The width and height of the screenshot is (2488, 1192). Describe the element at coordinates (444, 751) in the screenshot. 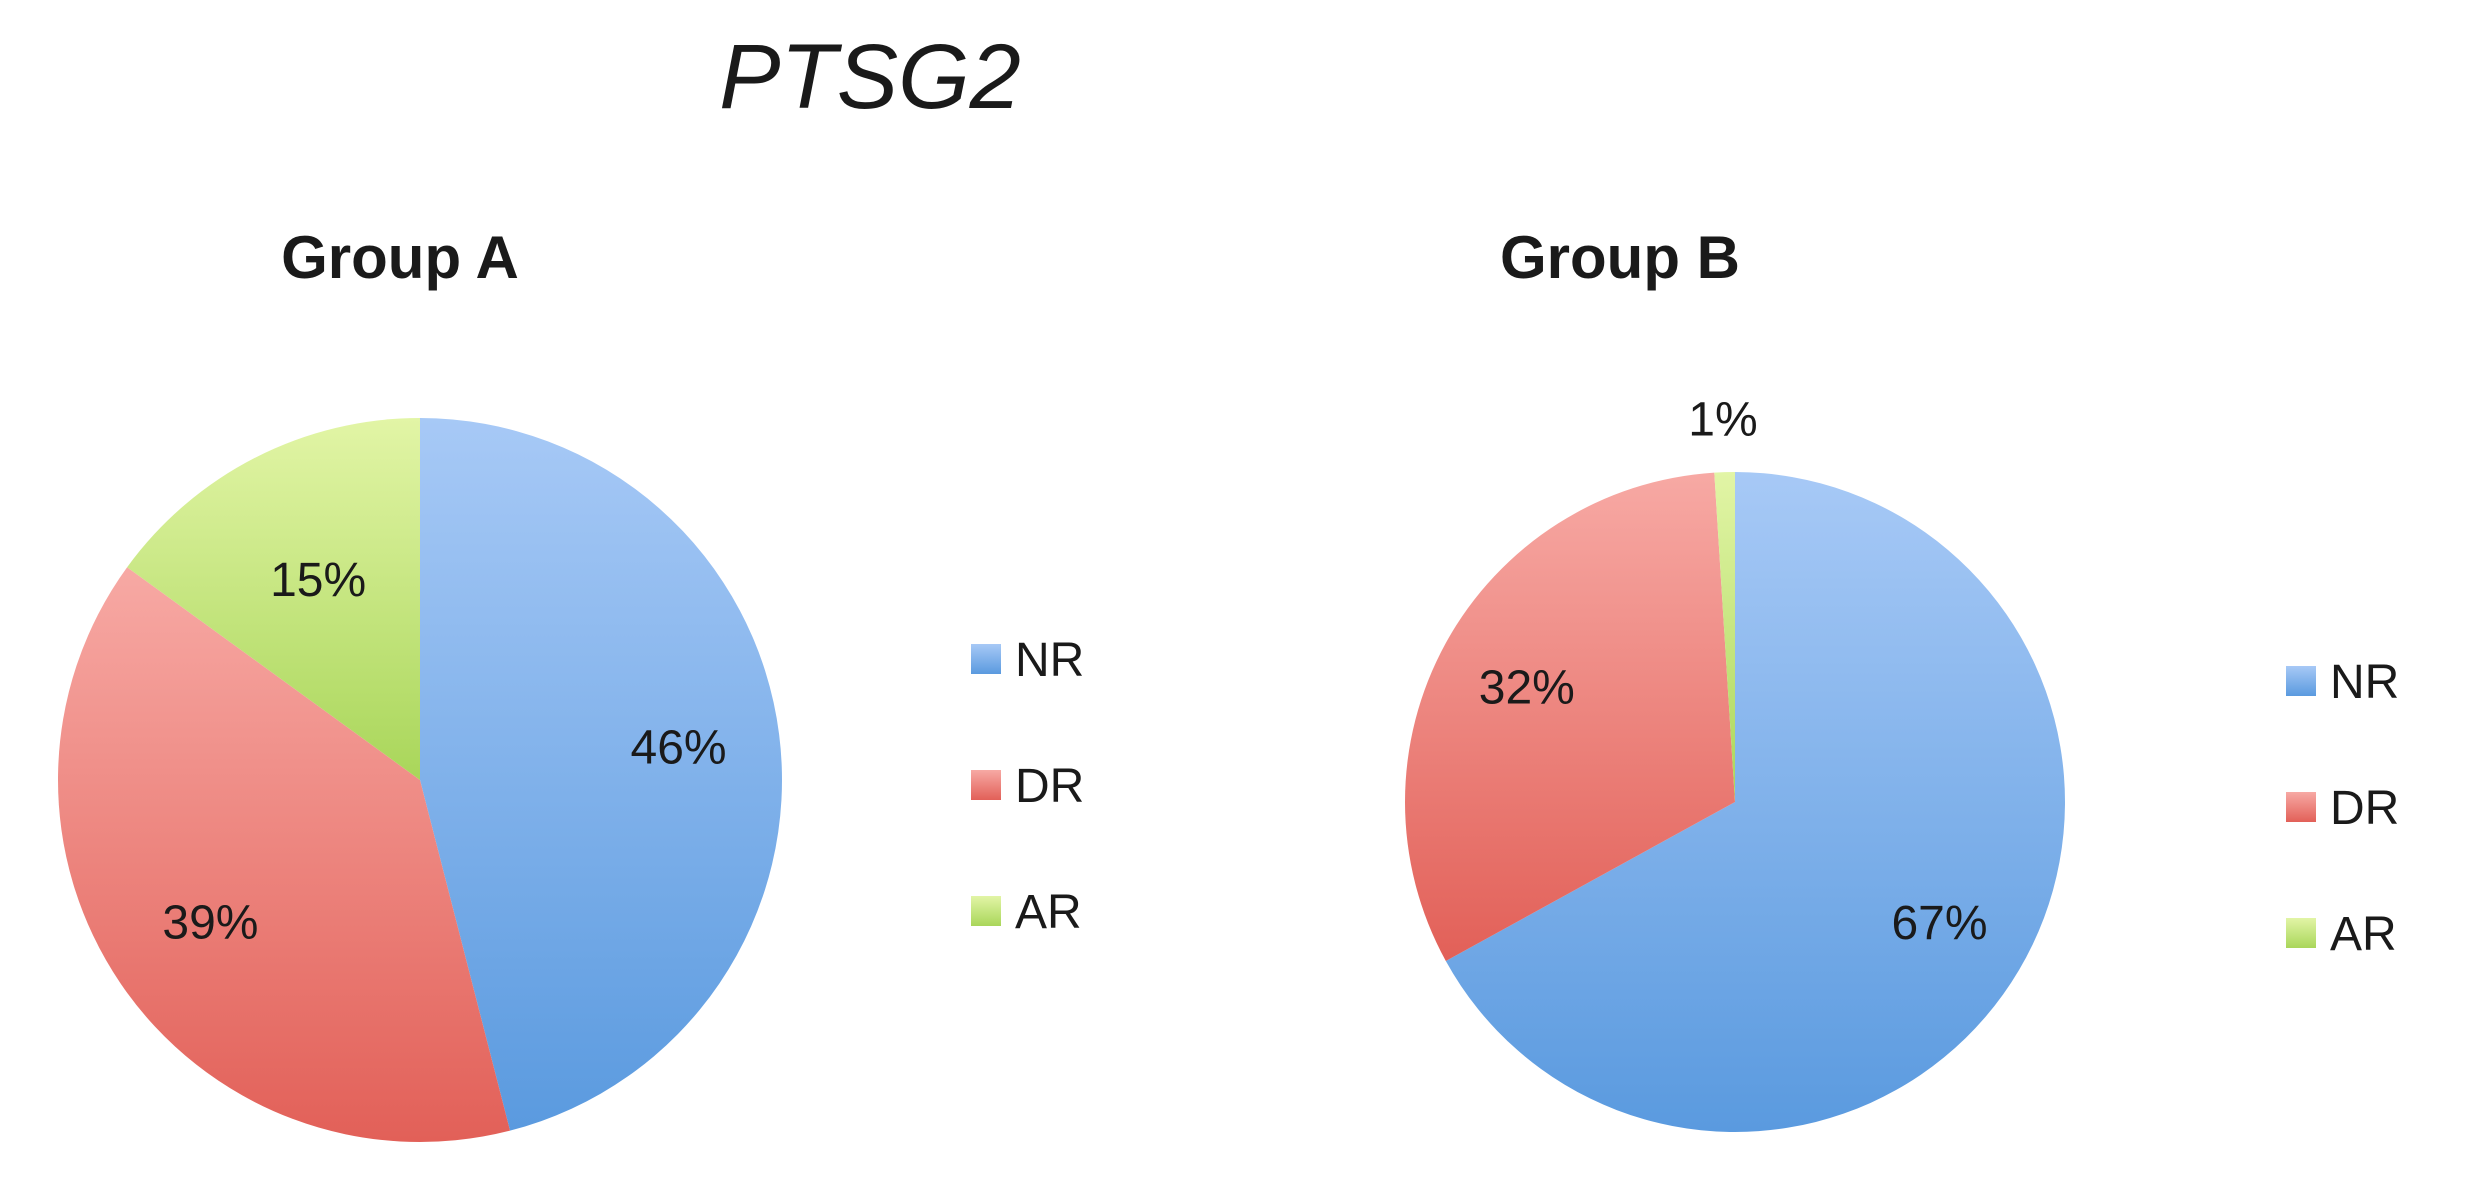

I see `pie-labels-group-a: 46% 39% 15%` at that location.